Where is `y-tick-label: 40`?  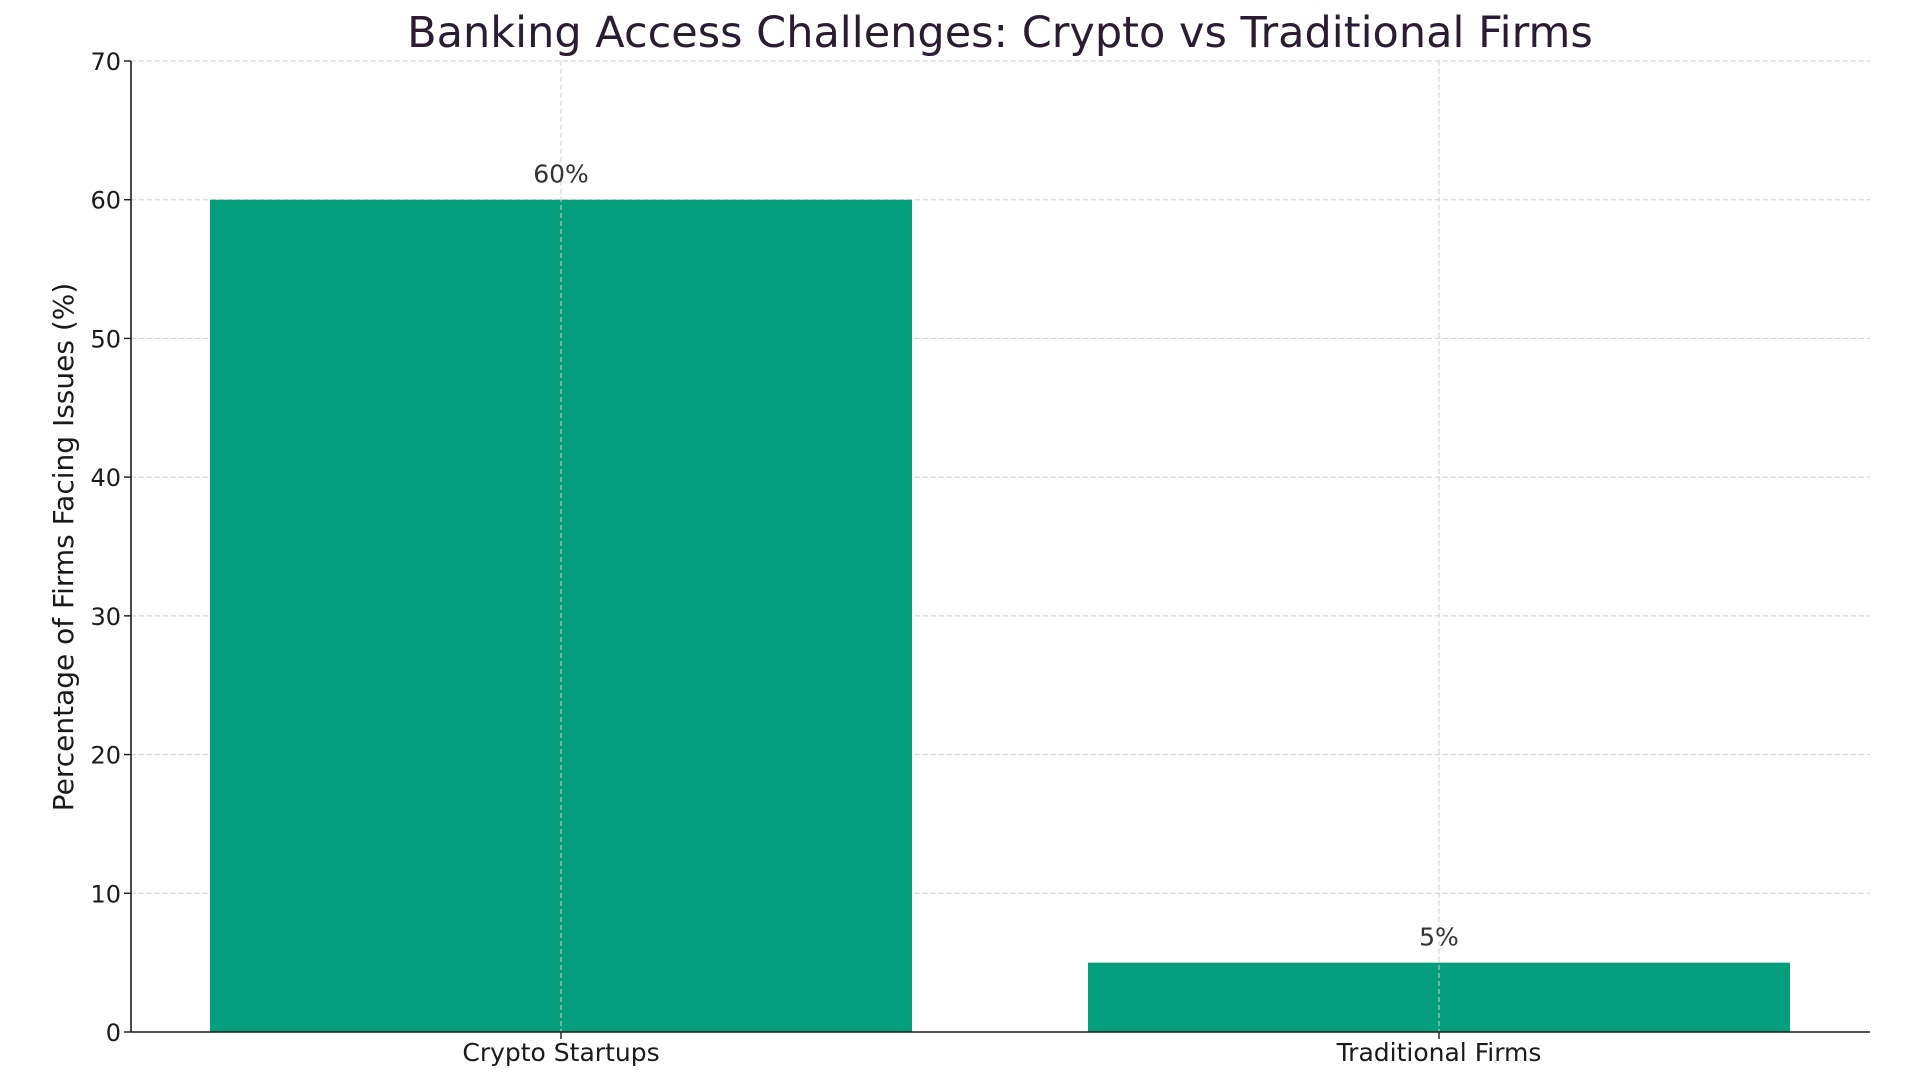
y-tick-label: 40 is located at coordinates (105, 478).